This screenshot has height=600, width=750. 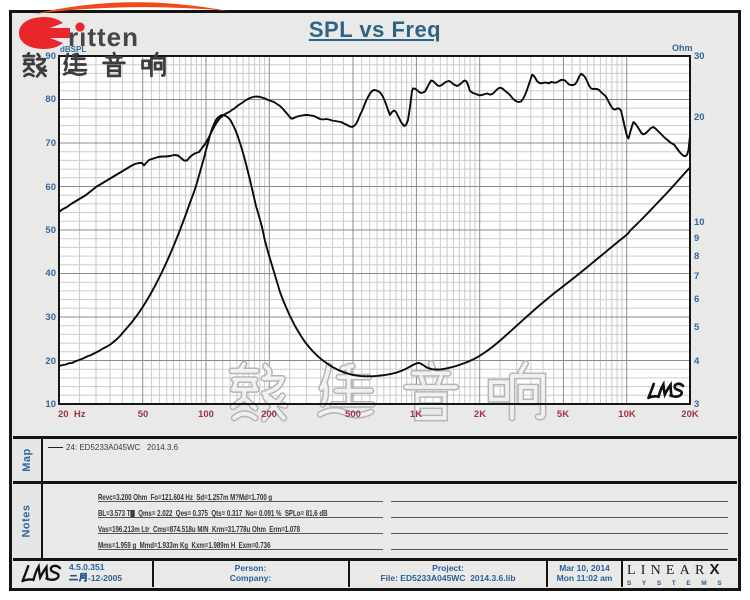 I want to click on svg-text: 90, so click(x=50, y=56).